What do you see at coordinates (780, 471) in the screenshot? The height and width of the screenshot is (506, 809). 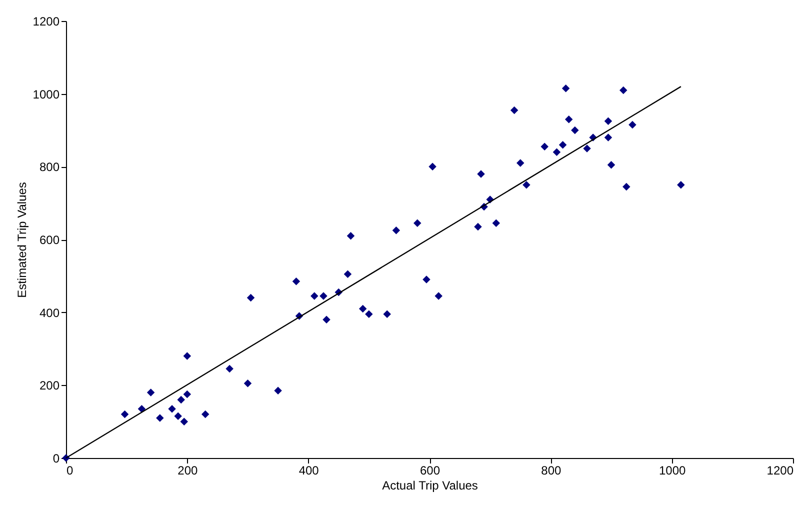 I see `x-tick-label: 1200` at bounding box center [780, 471].